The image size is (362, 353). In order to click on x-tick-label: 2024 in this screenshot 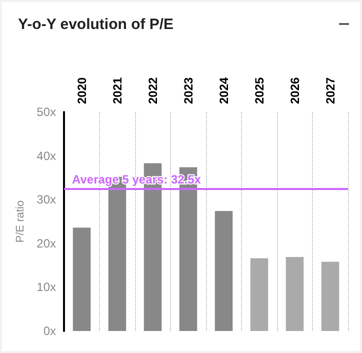, I will do `click(223, 90)`.